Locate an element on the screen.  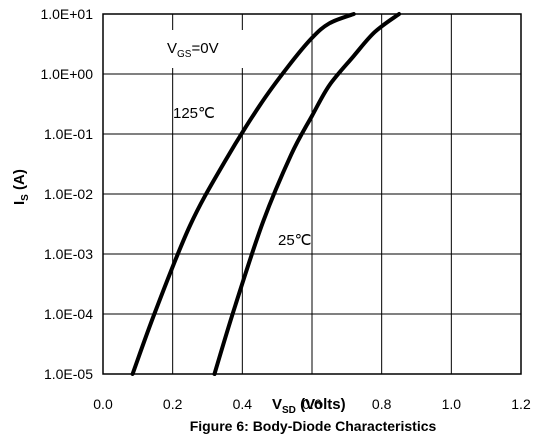
figure-caption: Figure 6: Body-Diode Characteristics is located at coordinates (313, 426).